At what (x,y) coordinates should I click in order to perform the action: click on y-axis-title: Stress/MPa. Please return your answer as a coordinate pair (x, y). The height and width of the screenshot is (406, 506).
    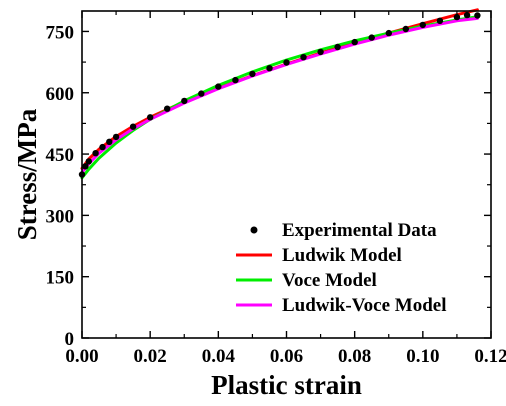
    Looking at the image, I should click on (27, 174).